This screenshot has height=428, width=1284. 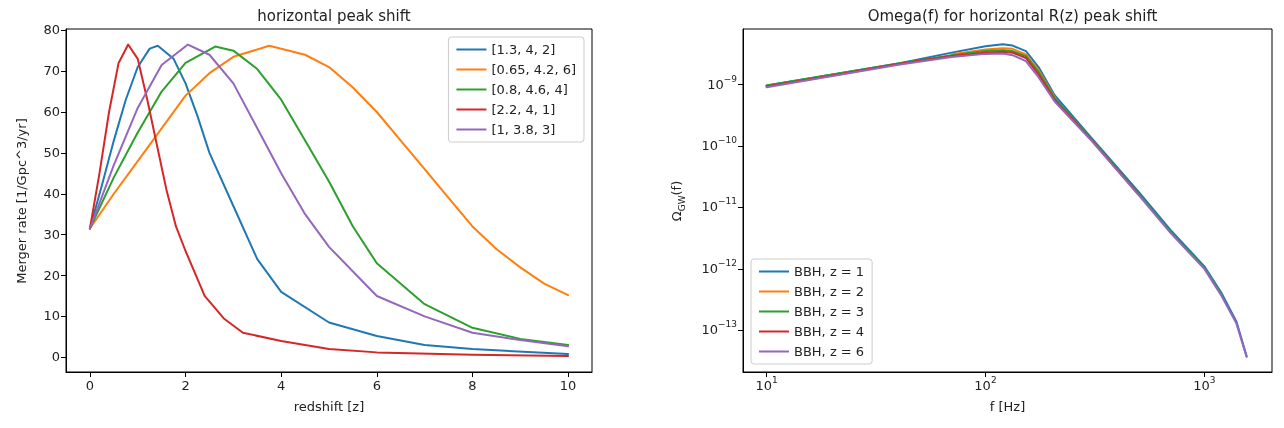 I want to click on y-tick-label: 40, so click(x=51, y=193).